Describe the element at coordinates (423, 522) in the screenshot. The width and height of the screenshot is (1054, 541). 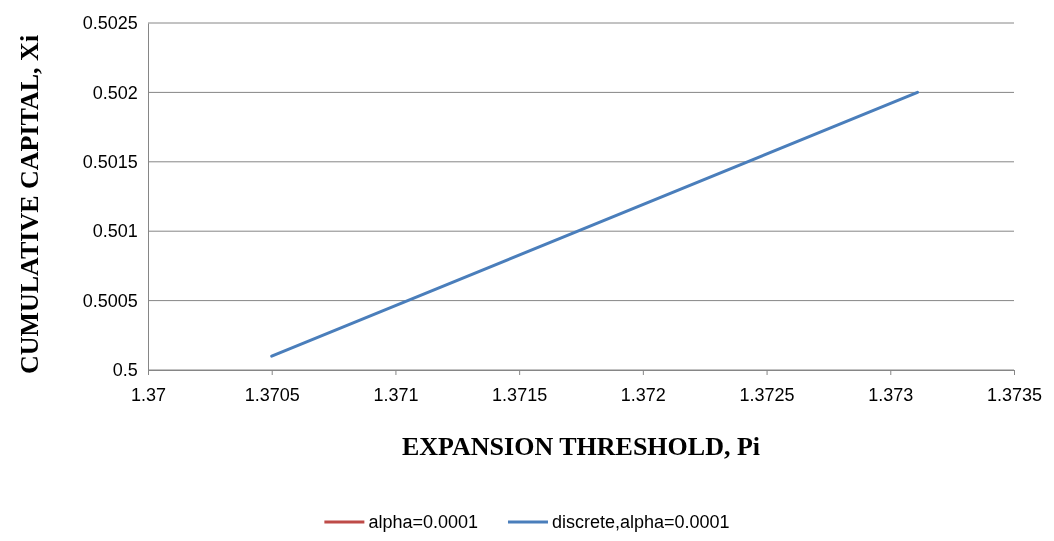
I see `legend-label: alpha=0.0001` at that location.